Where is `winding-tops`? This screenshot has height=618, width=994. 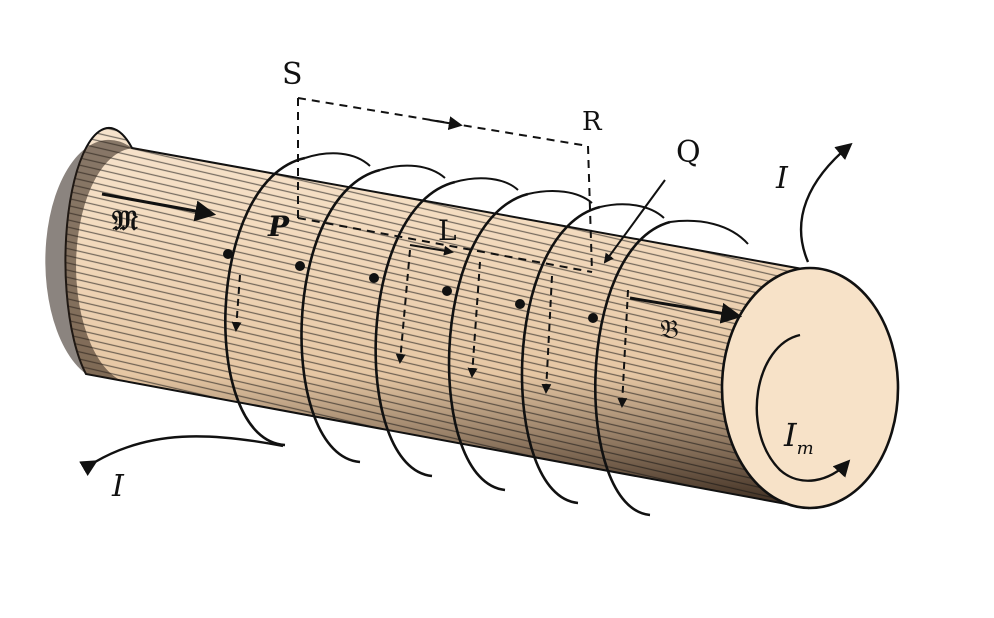
winding-tops is located at coordinates (526, 198).